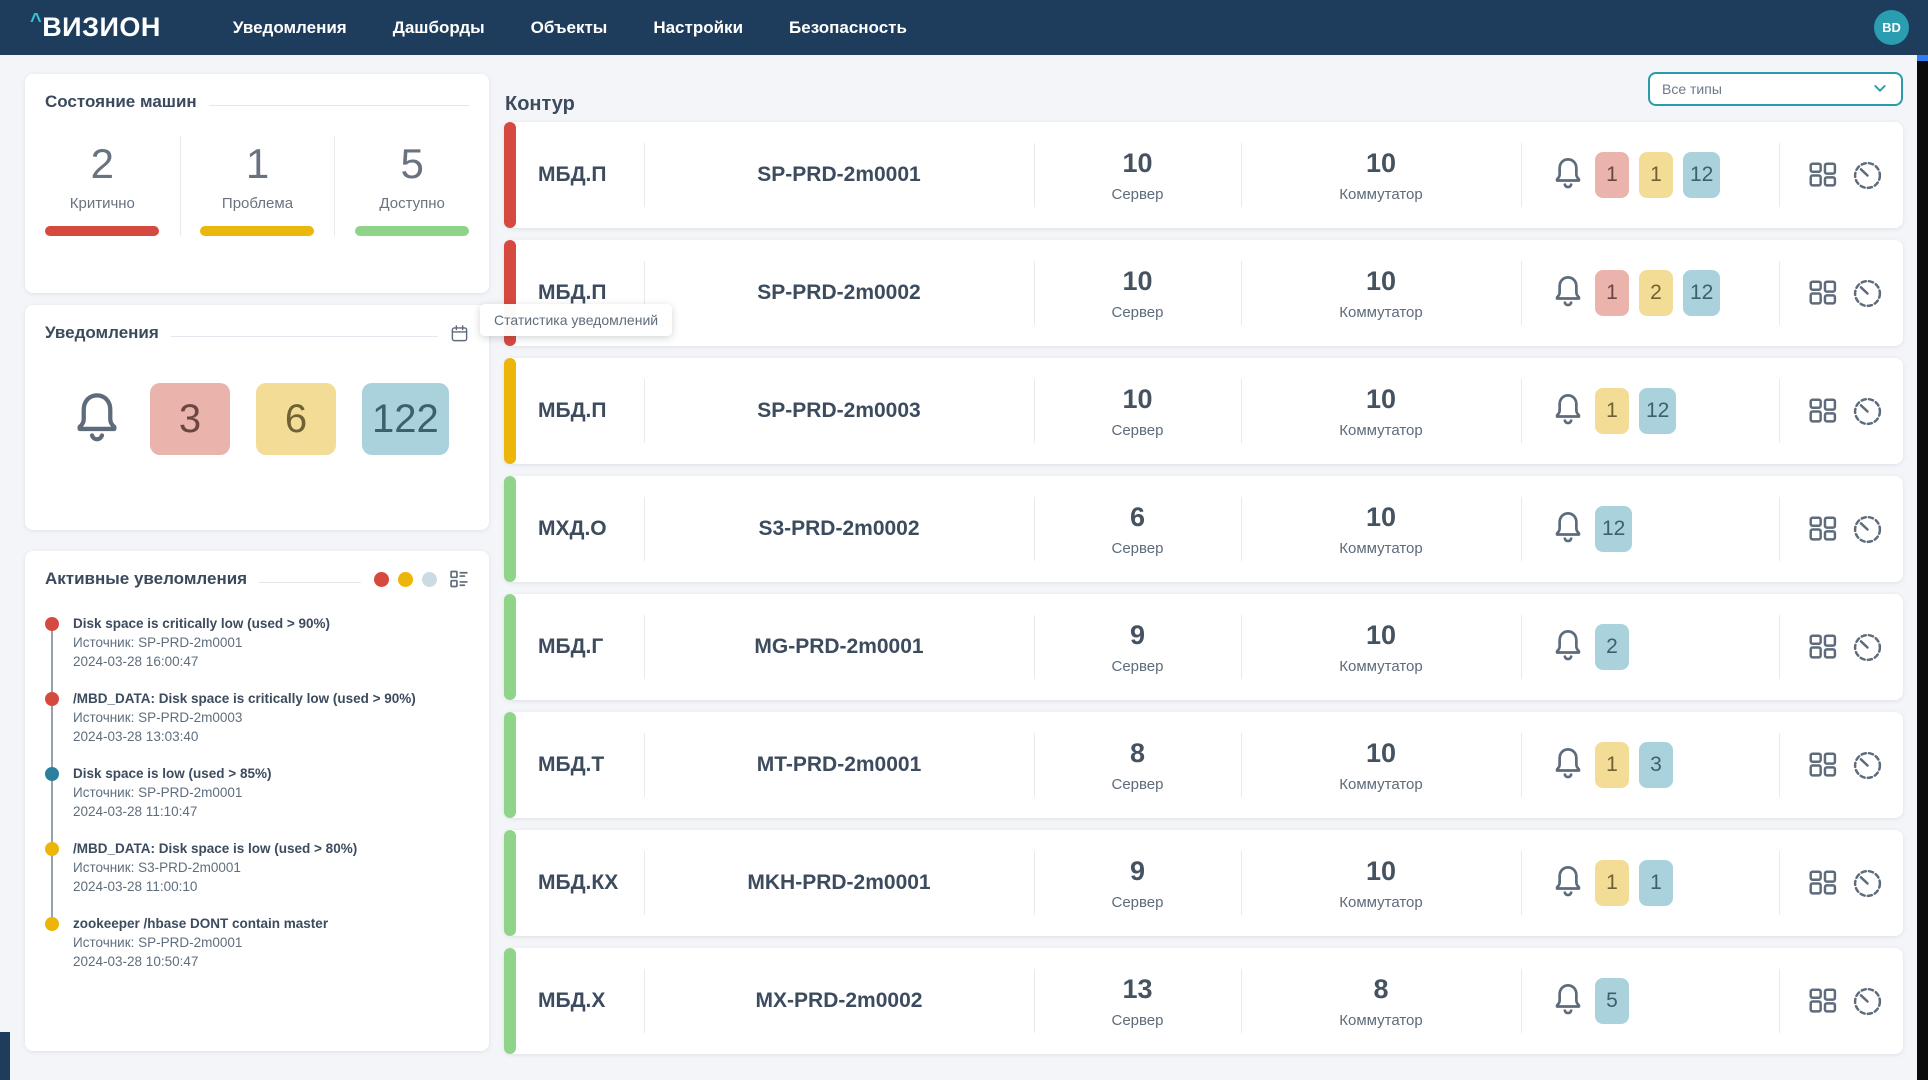  Describe the element at coordinates (459, 579) in the screenshot. I see `alerts-list-view-icon` at that location.